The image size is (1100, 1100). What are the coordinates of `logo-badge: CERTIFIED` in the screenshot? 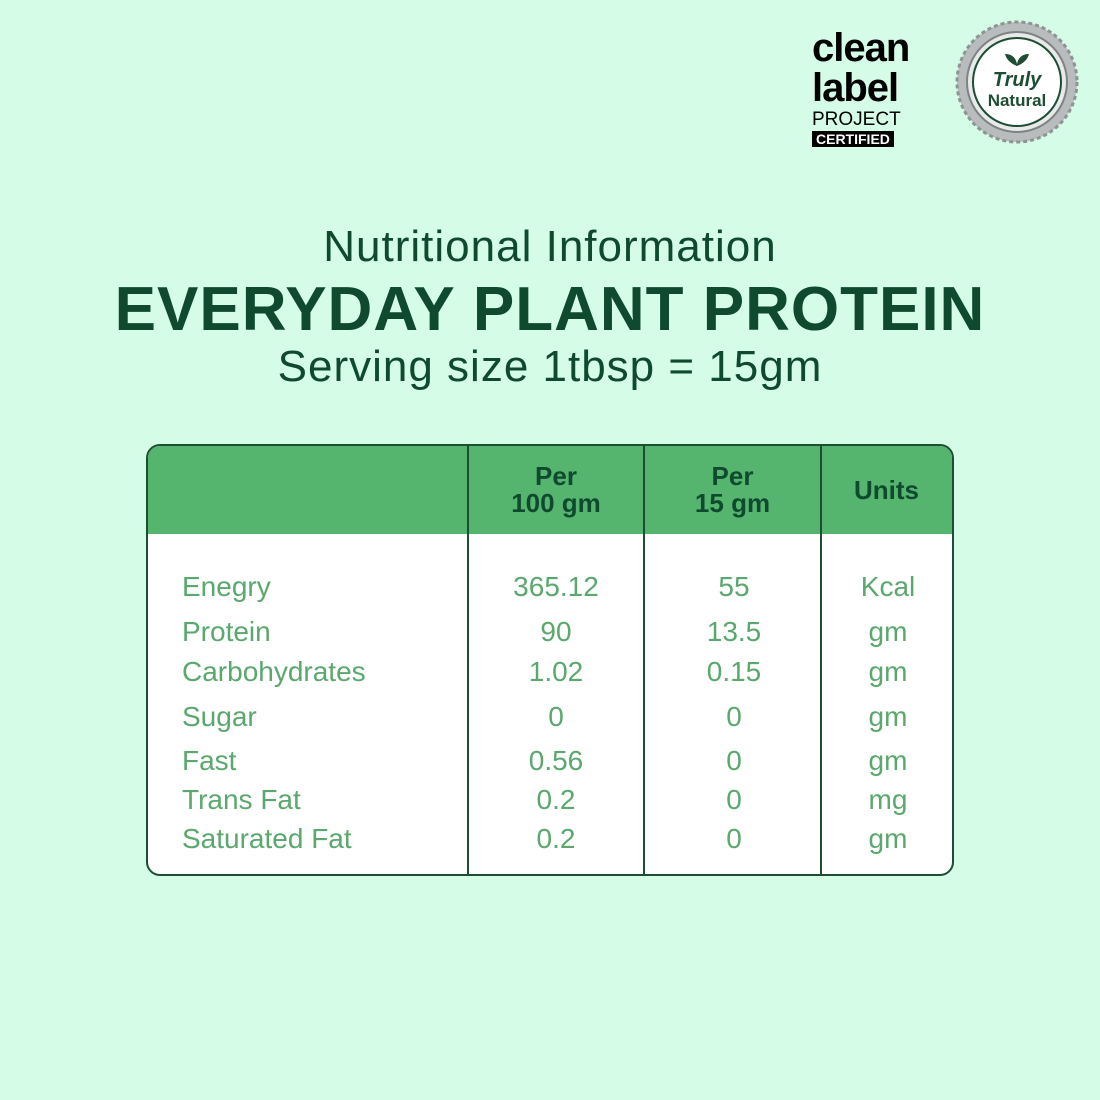 It's located at (853, 139).